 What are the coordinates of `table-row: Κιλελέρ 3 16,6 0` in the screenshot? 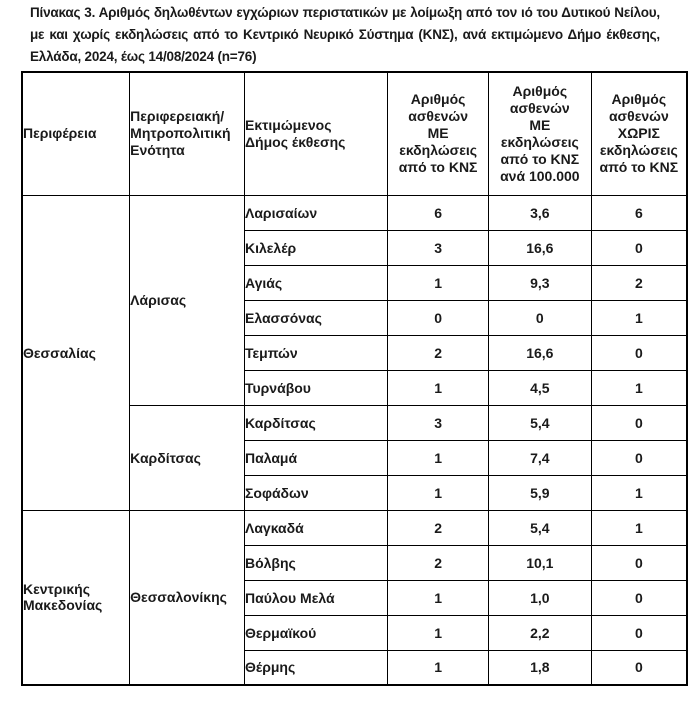 It's located at (355, 247).